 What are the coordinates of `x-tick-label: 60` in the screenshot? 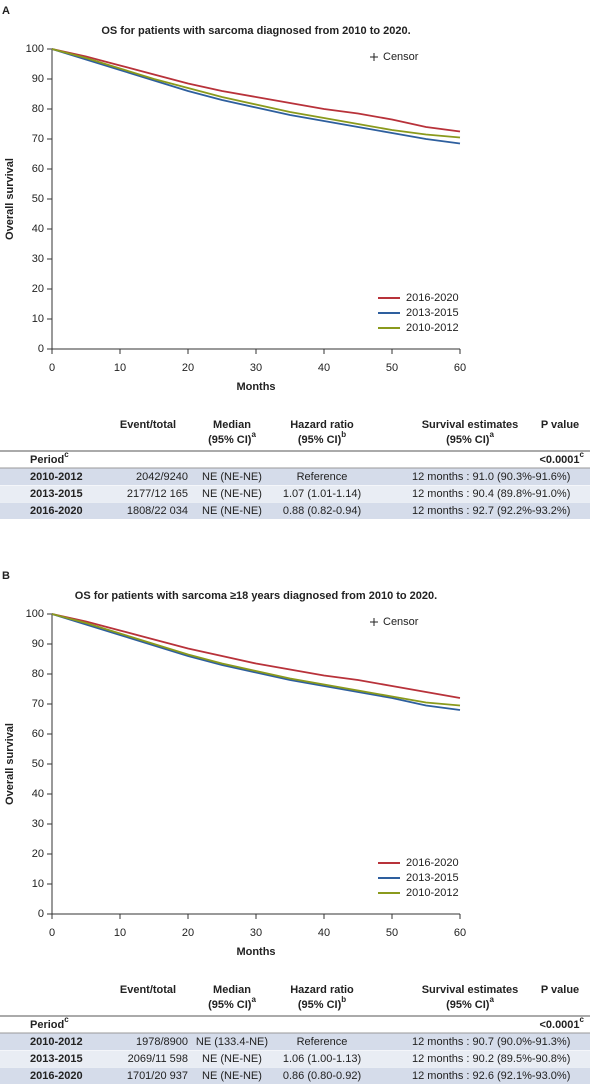 It's located at (460, 368).